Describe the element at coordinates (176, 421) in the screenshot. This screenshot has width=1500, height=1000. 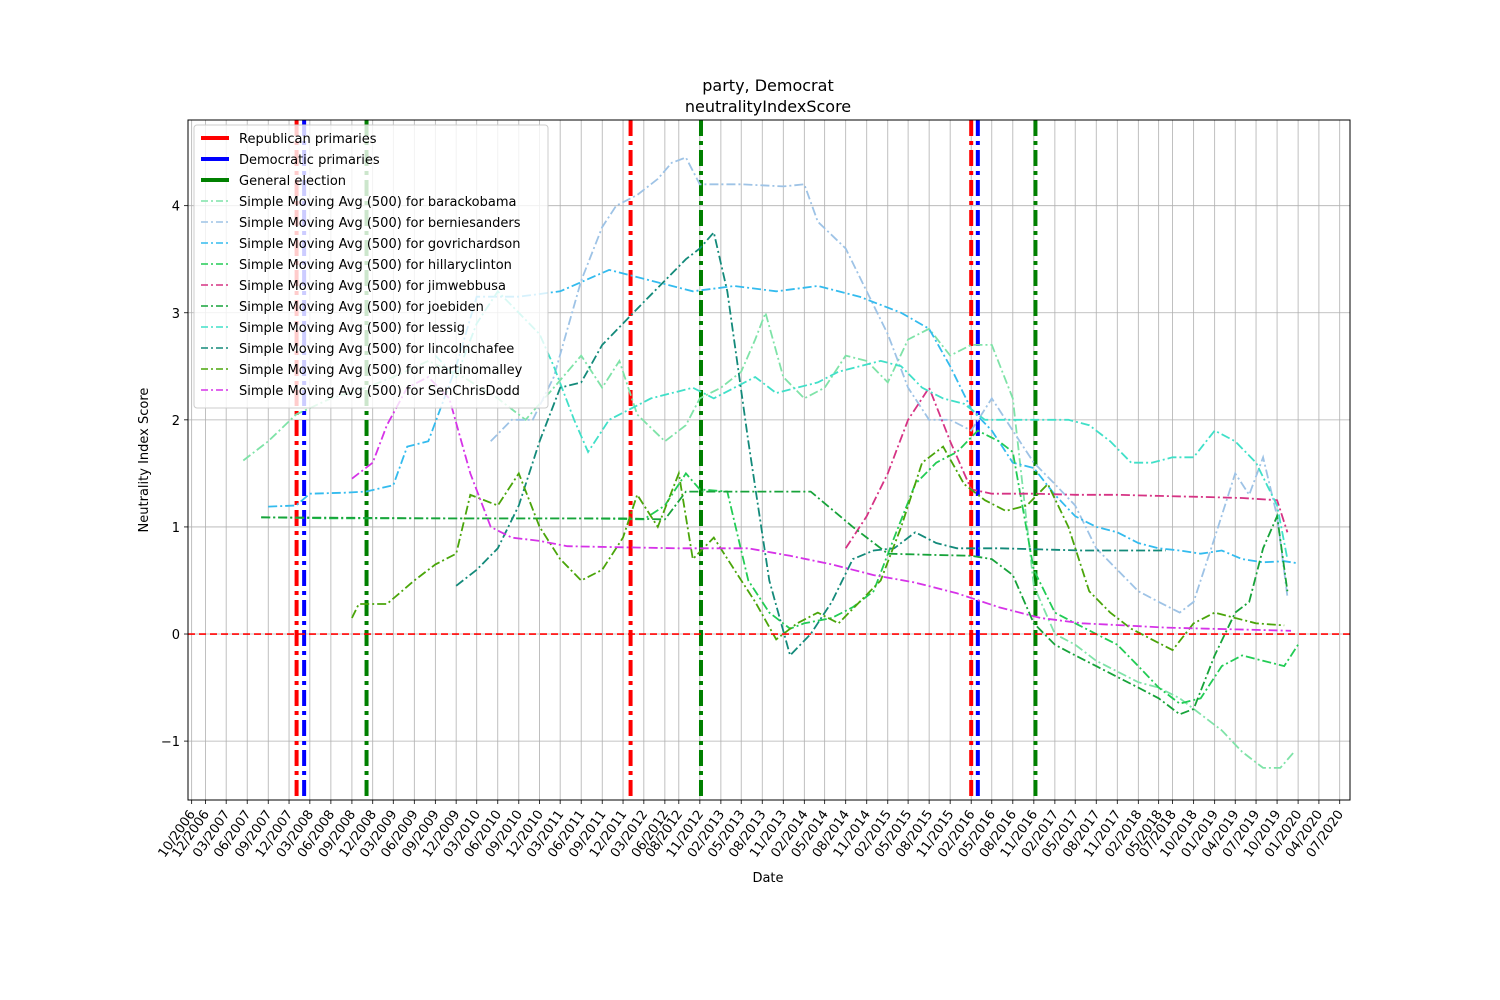
I see `y-tick-label: 2` at that location.